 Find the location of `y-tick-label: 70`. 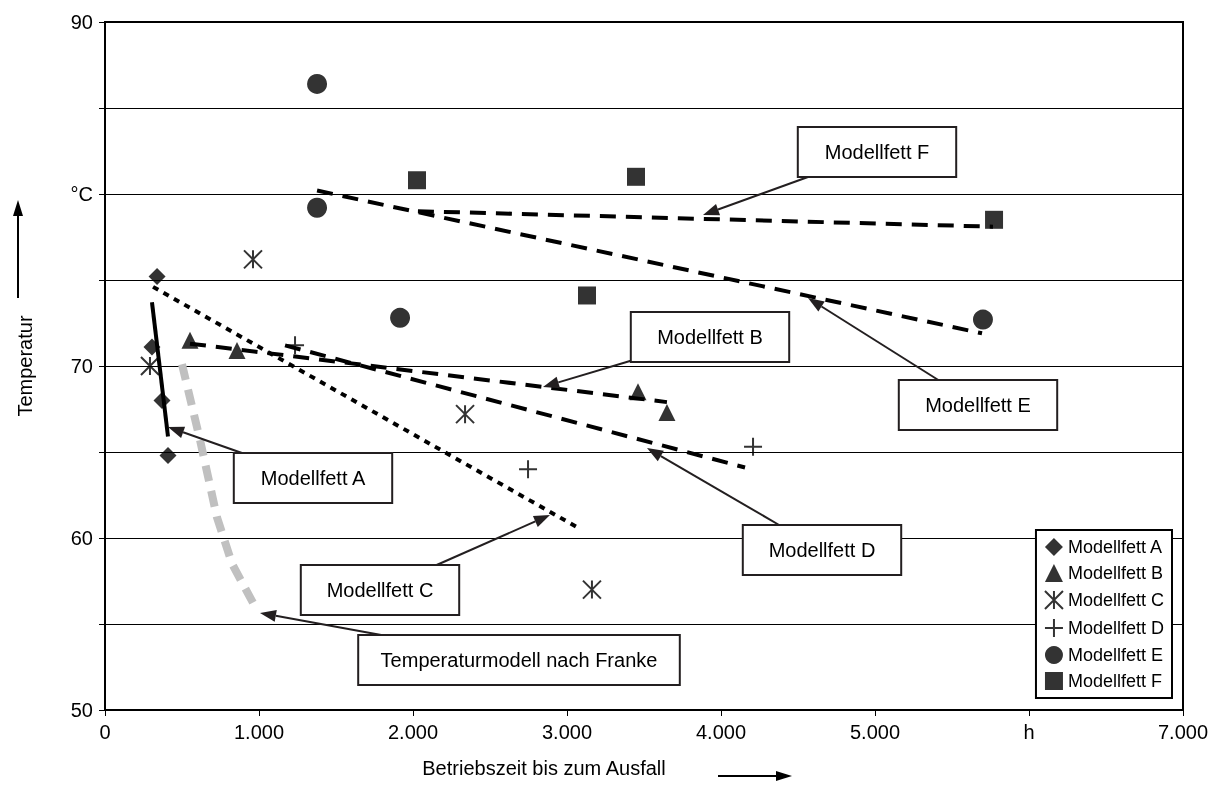

y-tick-label: 70 is located at coordinates (81, 366).